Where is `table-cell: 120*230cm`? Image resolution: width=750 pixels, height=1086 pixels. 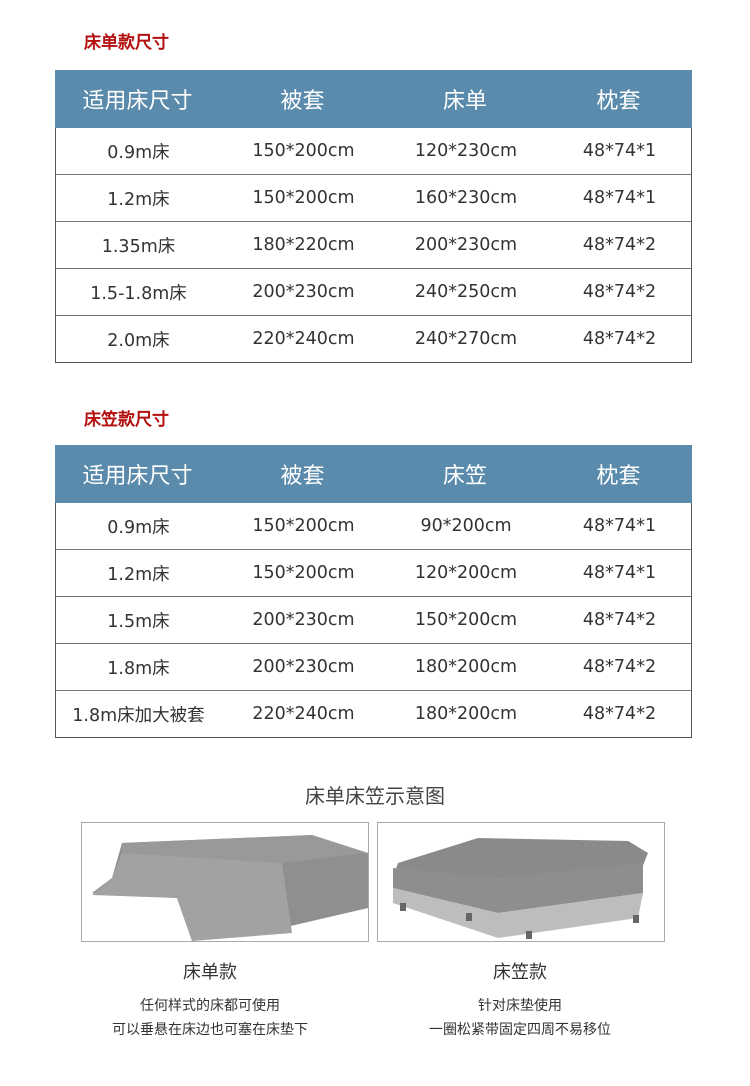
table-cell: 120*230cm is located at coordinates (466, 151).